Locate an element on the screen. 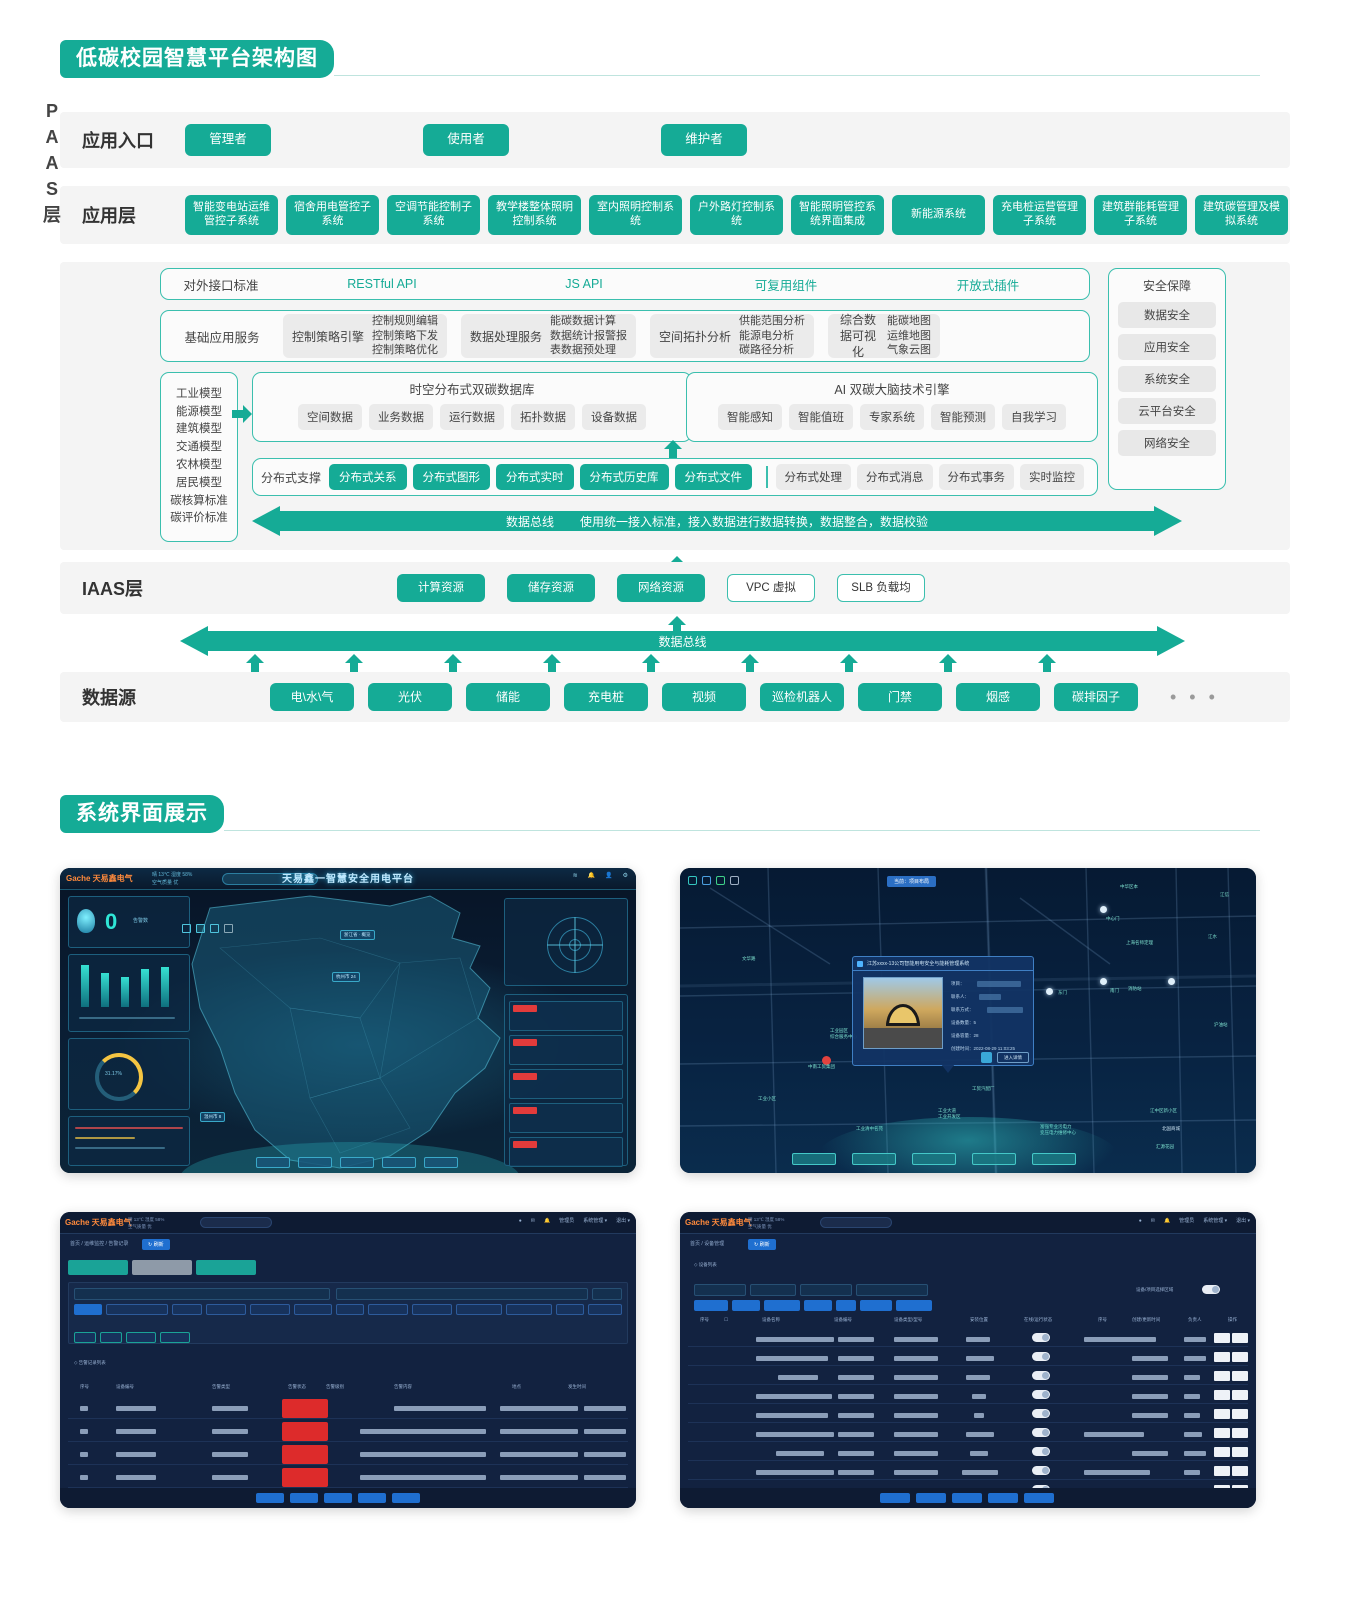 The height and width of the screenshot is (1606, 1350). service-group-spatial-topology: 空间拓扑分析 供能范围分析 能源电分析 碳路径分析 is located at coordinates (732, 336).